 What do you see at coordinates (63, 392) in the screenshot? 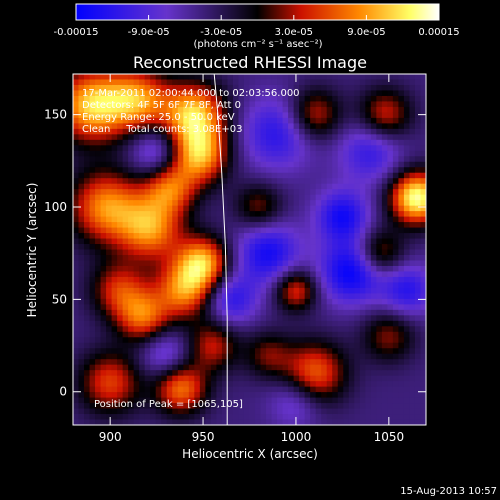
I see `y-tick-label: 0` at bounding box center [63, 392].